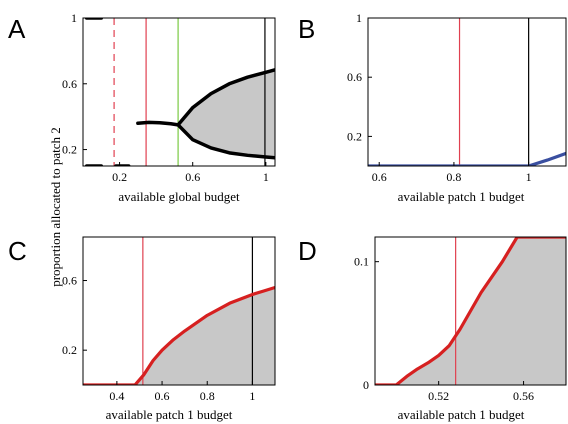 The image size is (568, 424). Describe the element at coordinates (461, 196) in the screenshot. I see `x-axis-label-b: available patch 1 budget` at that location.